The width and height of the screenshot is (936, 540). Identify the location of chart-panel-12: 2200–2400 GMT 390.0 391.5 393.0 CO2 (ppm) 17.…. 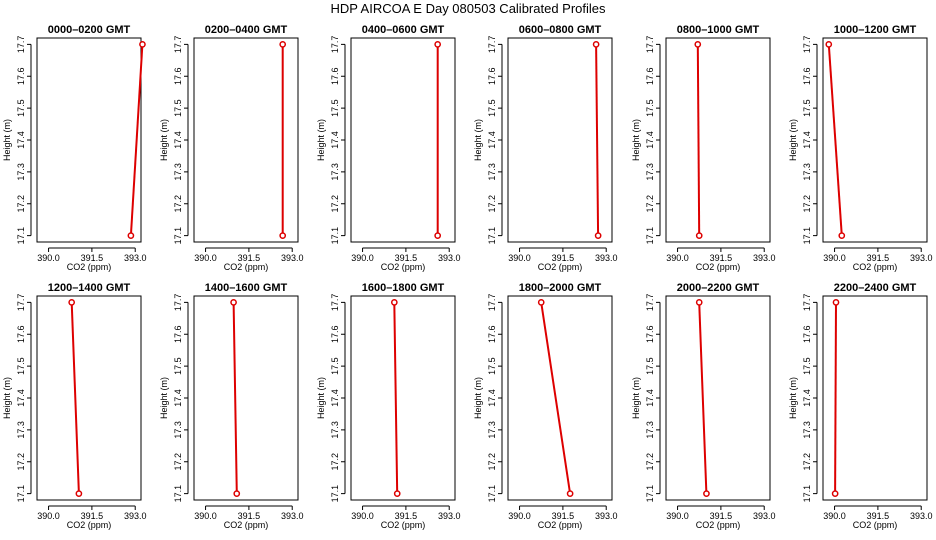
(860, 406).